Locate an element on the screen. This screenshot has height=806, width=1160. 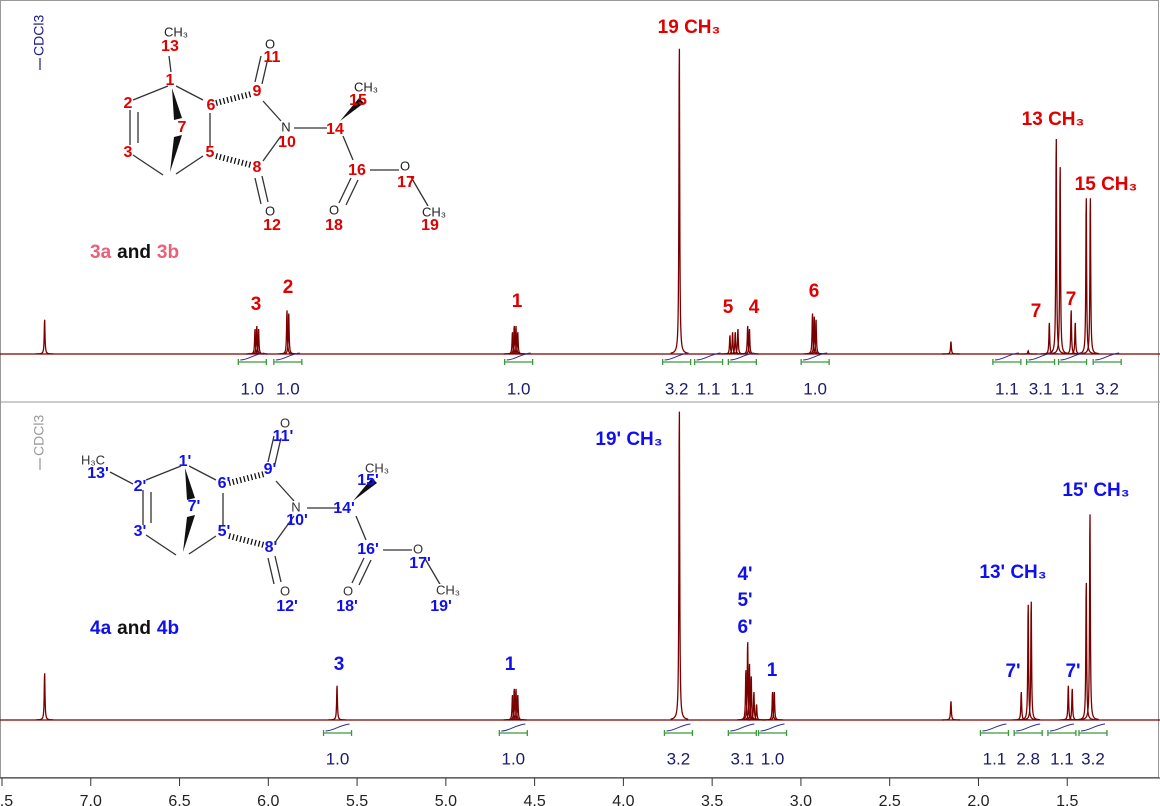
atom-label: H₃C is located at coordinates (93, 459).